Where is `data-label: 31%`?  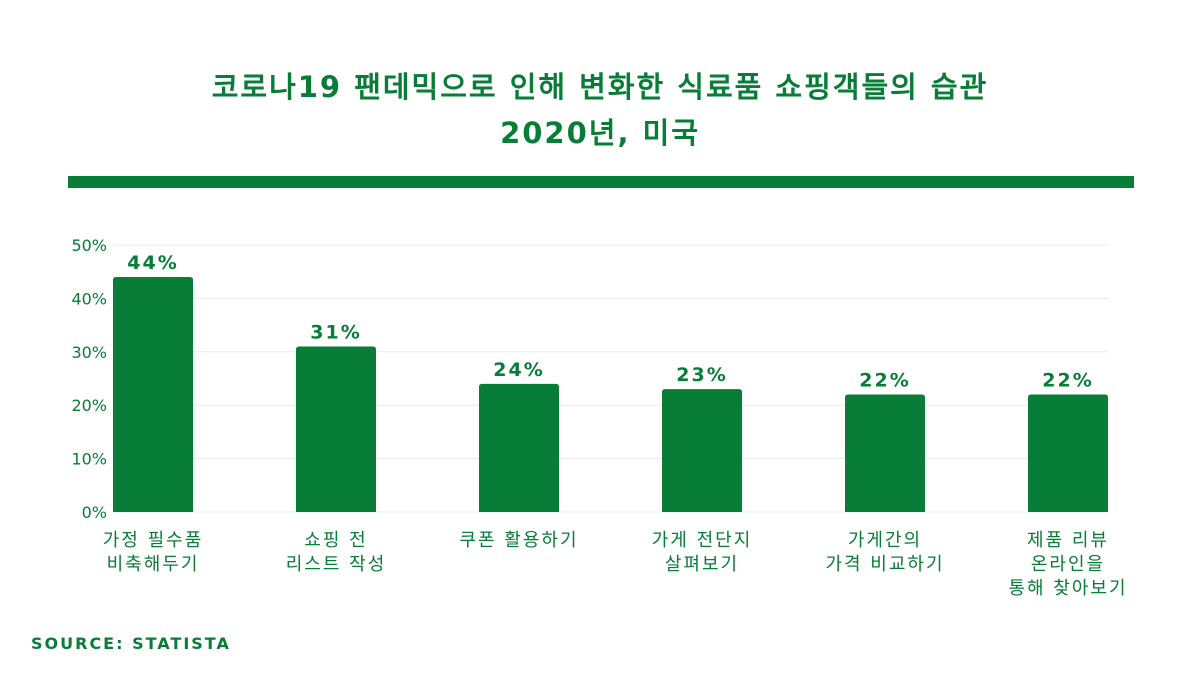
data-label: 31% is located at coordinates (335, 332).